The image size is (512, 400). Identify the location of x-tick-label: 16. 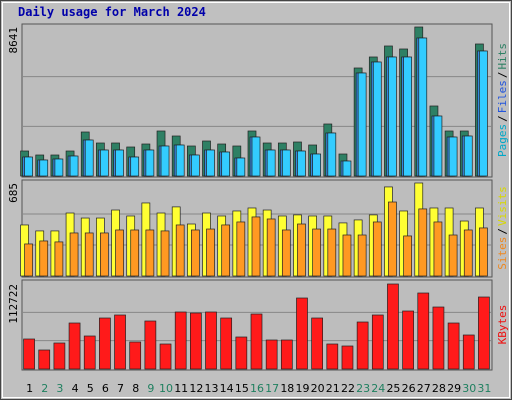
(257, 388).